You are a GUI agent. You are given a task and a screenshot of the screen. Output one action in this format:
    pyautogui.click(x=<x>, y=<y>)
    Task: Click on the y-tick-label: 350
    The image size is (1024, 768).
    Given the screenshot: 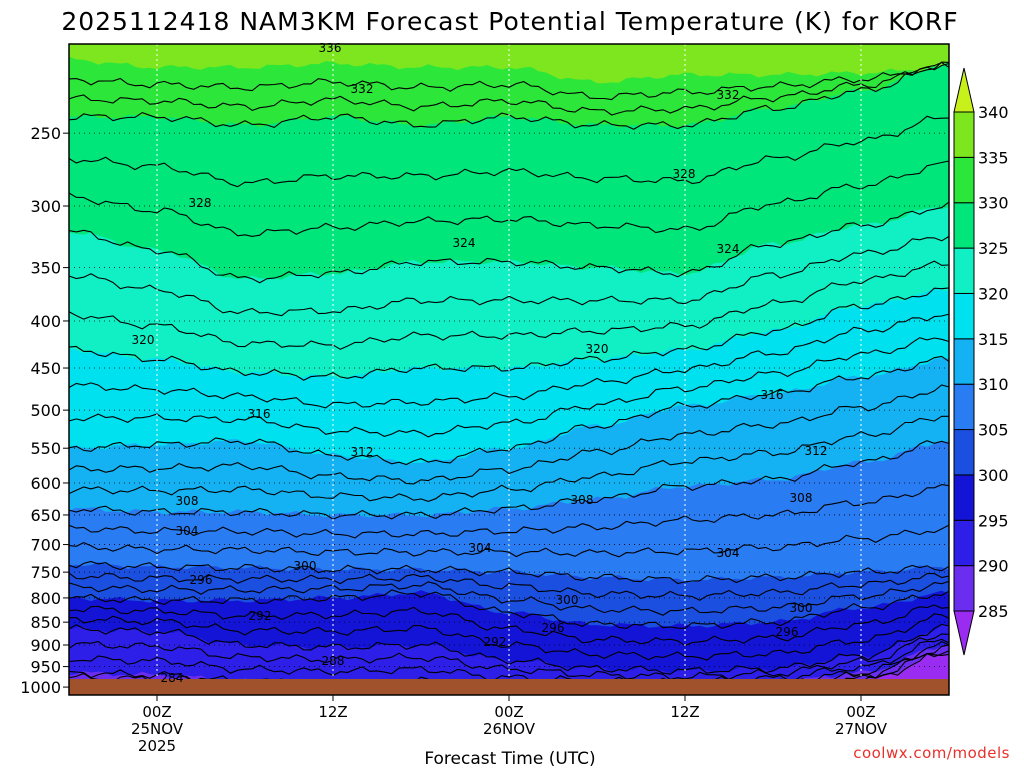 What is the action you would take?
    pyautogui.click(x=45, y=268)
    